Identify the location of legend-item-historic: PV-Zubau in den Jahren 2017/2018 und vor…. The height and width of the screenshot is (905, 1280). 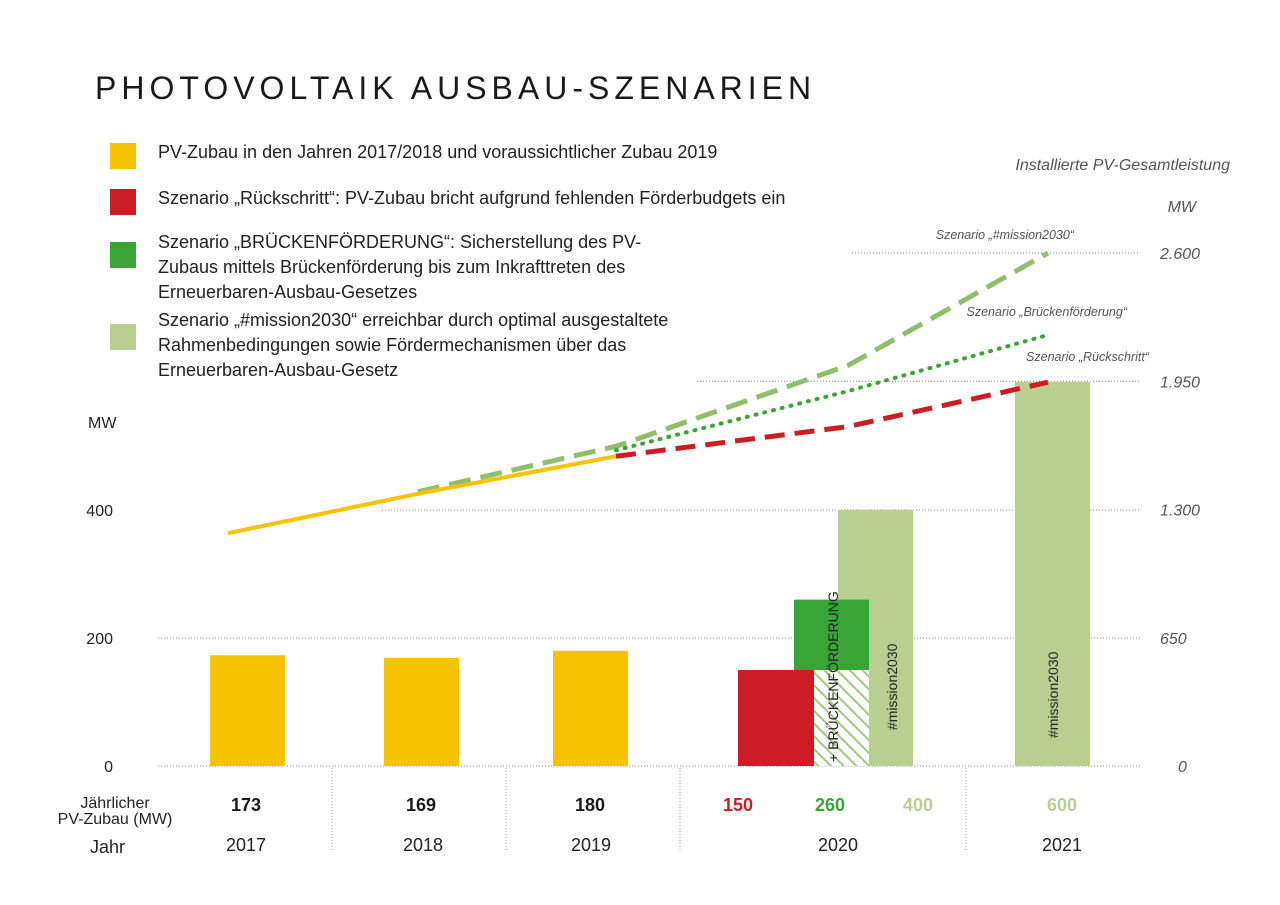
(459, 154).